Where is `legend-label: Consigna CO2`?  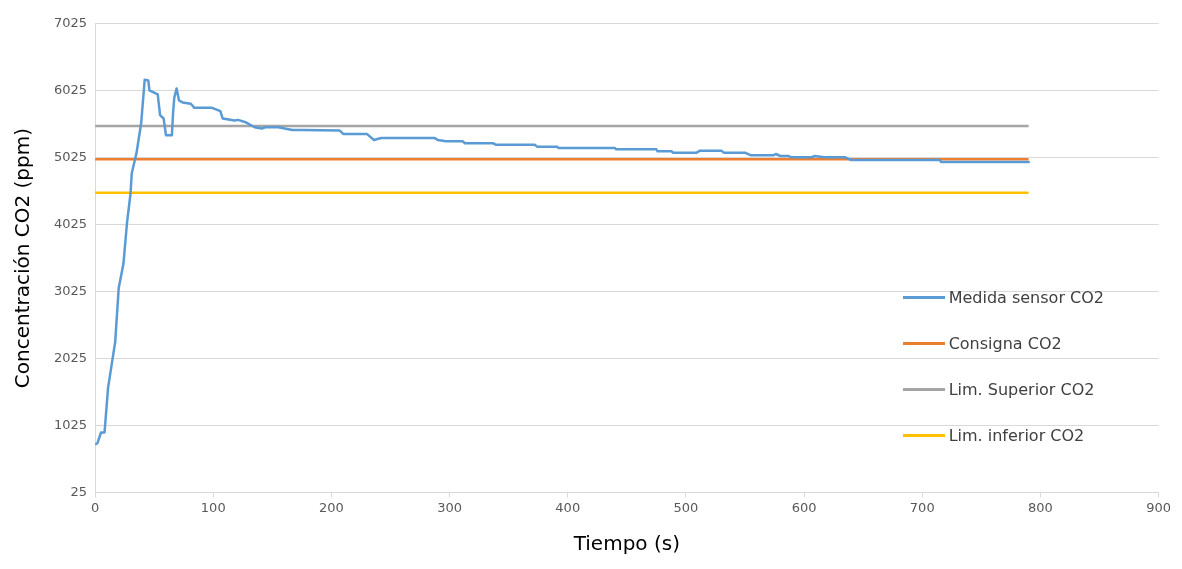
legend-label: Consigna CO2 is located at coordinates (1005, 343).